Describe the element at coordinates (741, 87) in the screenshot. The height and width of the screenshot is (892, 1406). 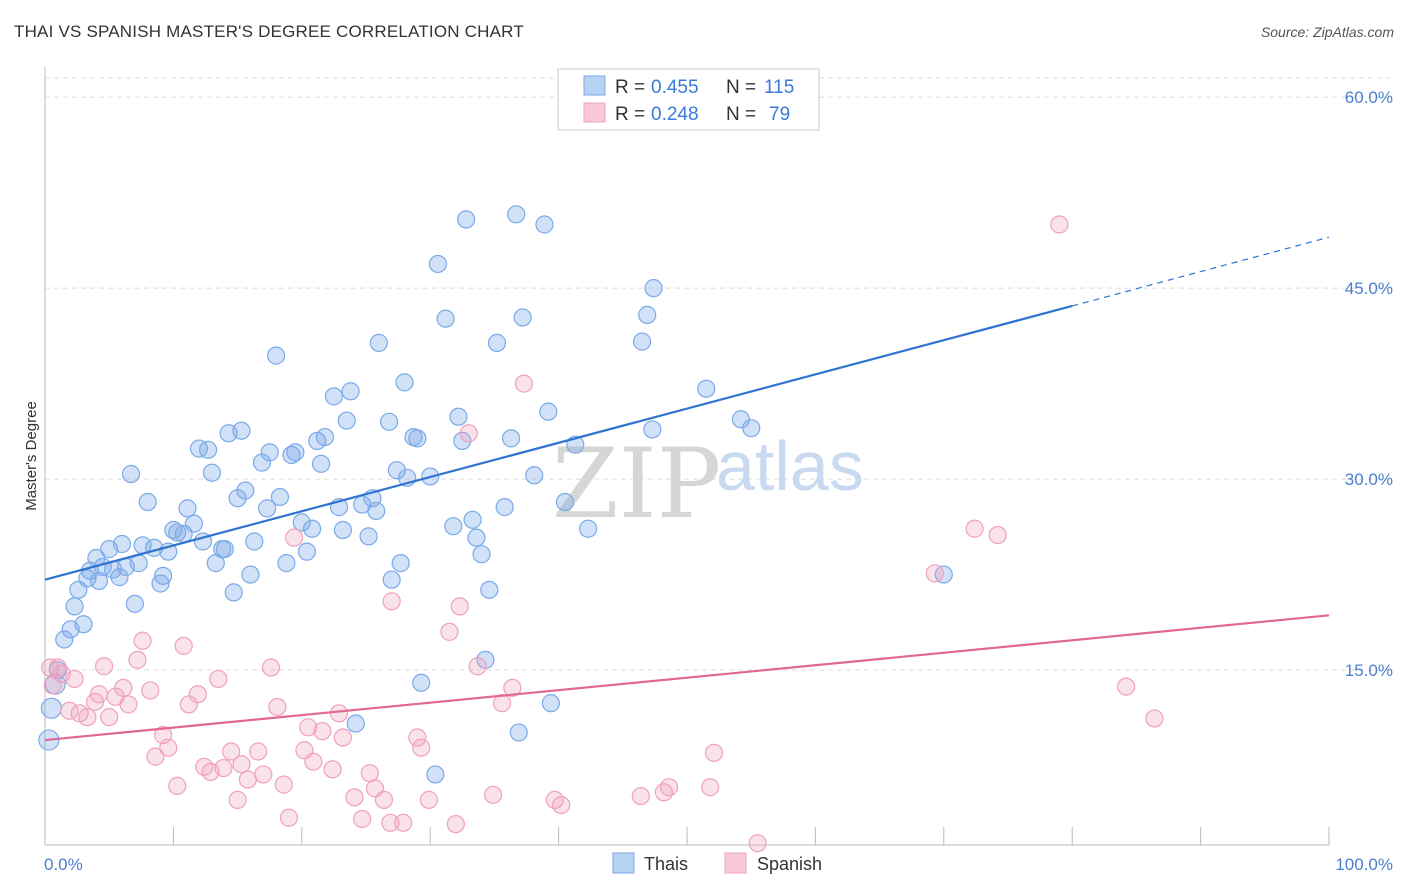
I see `stats-legend-n-label-0: N =` at that location.